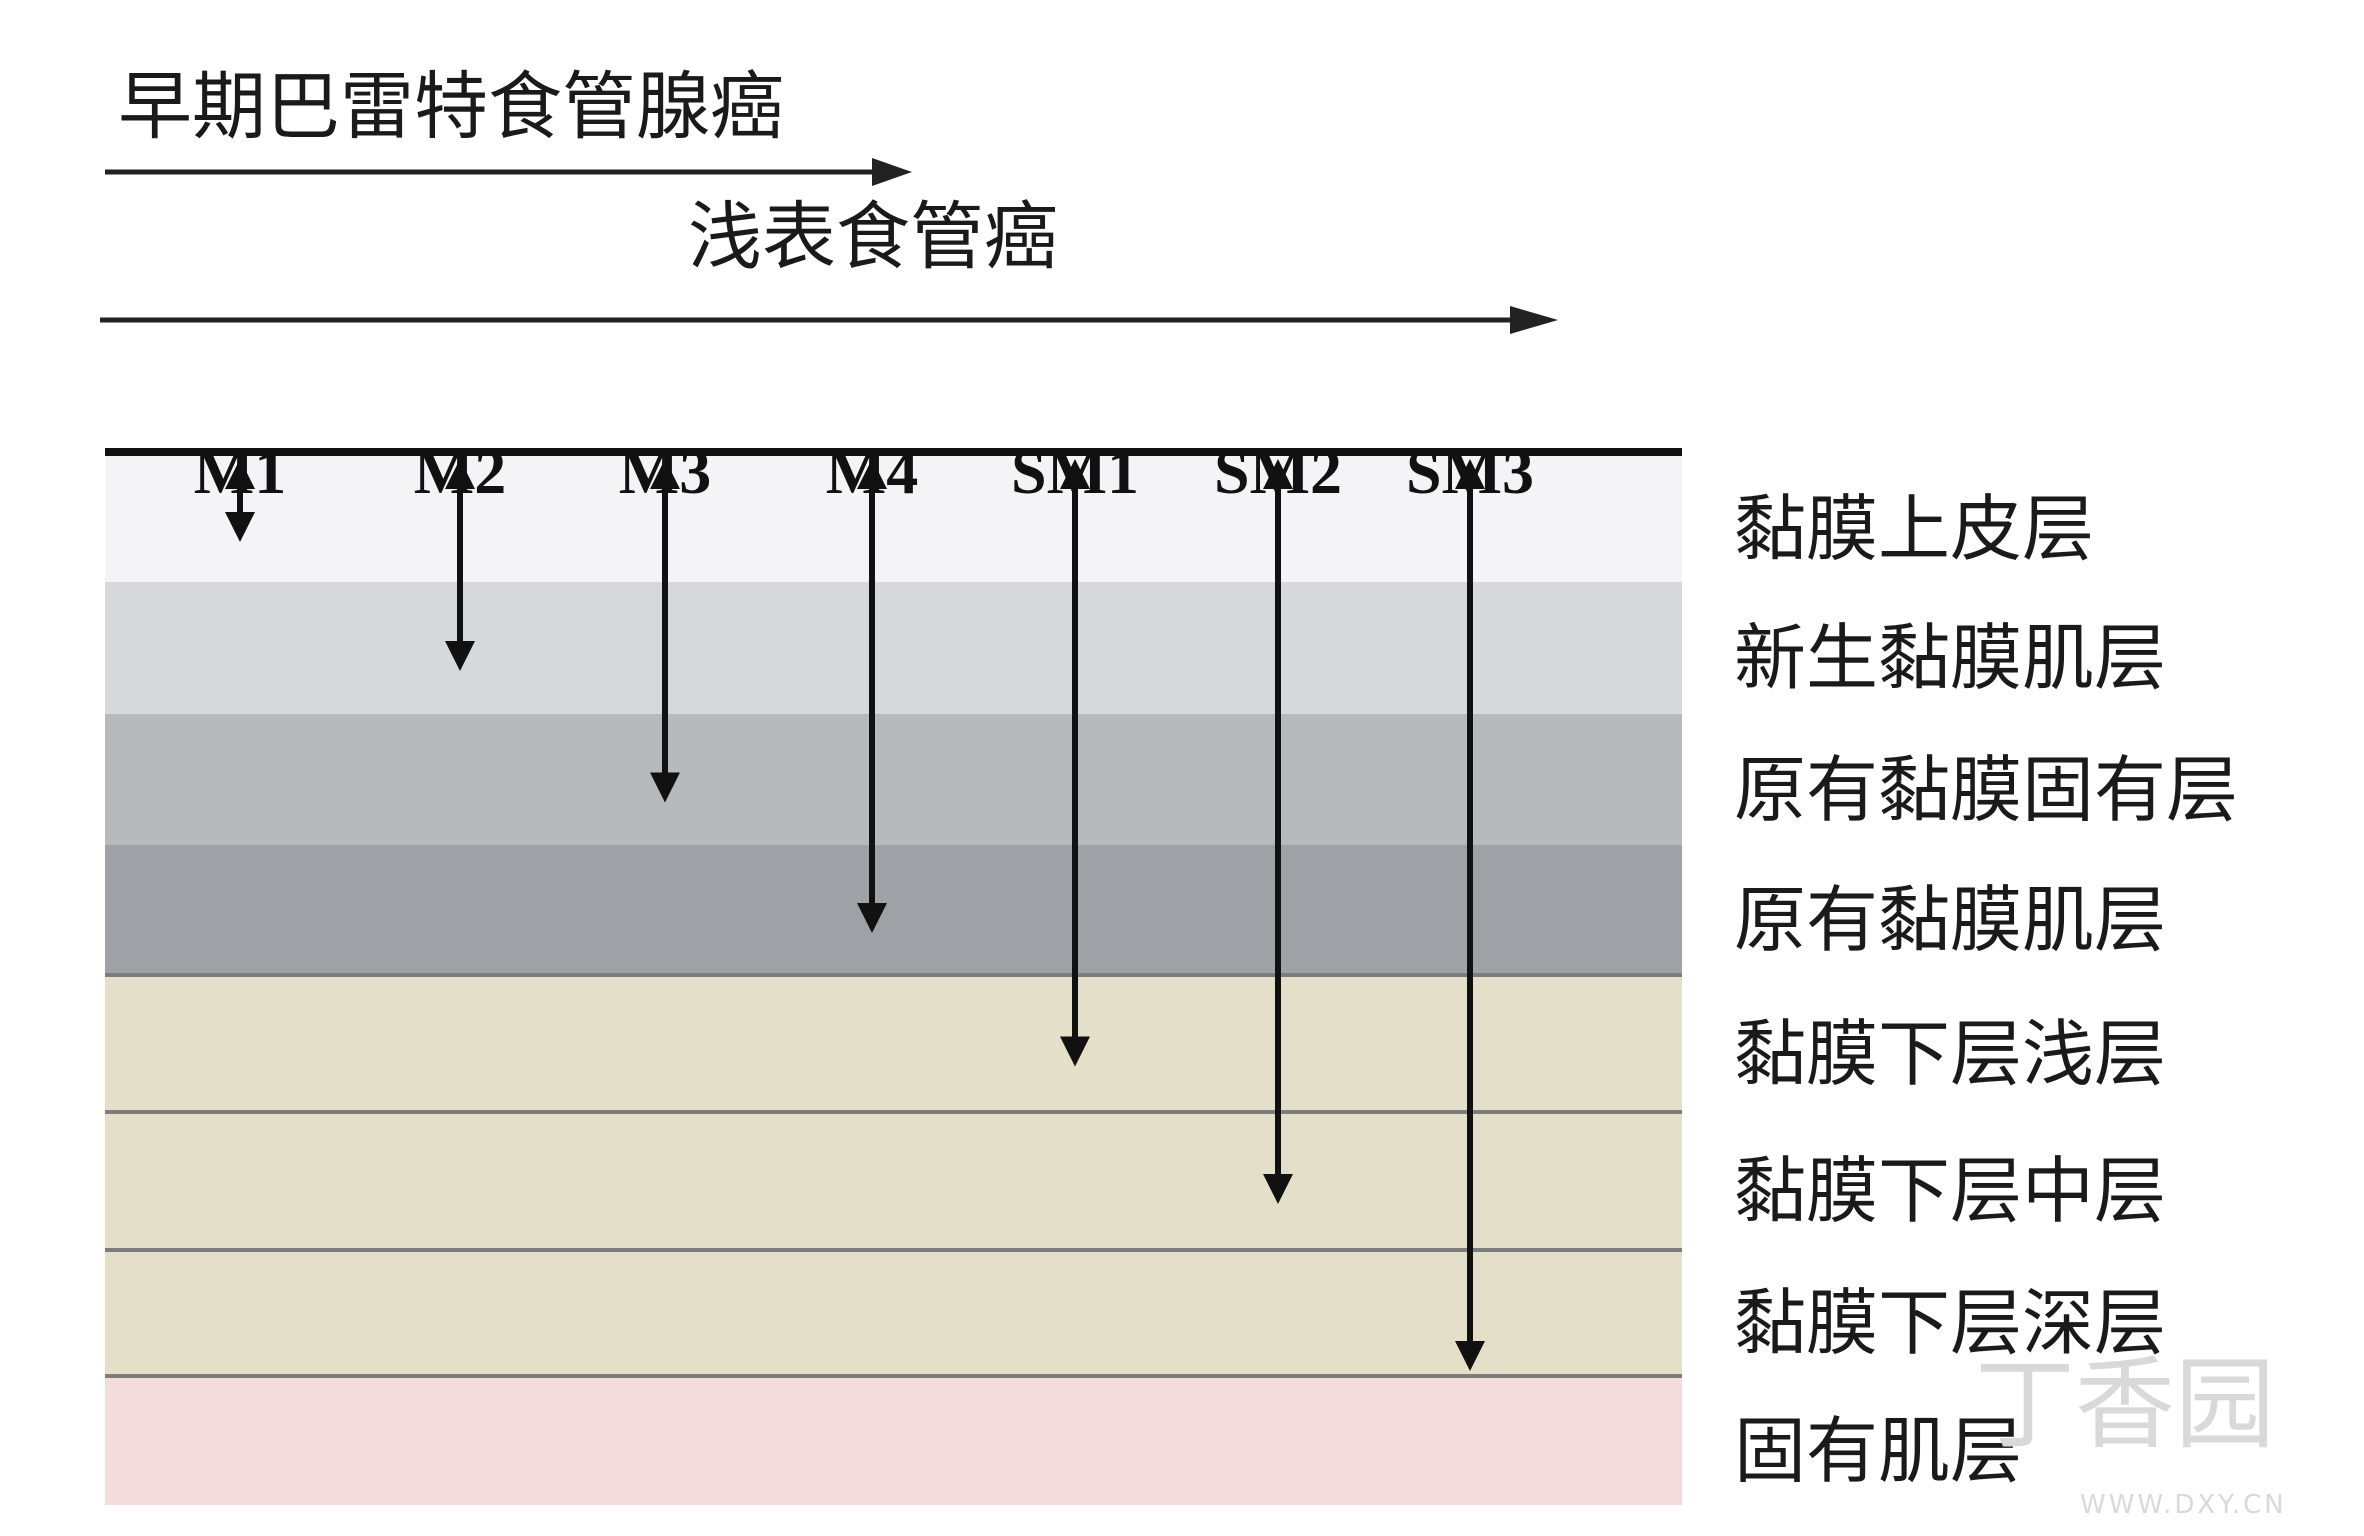  What do you see at coordinates (240, 471) in the screenshot?
I see `stage-label-m1: M1` at bounding box center [240, 471].